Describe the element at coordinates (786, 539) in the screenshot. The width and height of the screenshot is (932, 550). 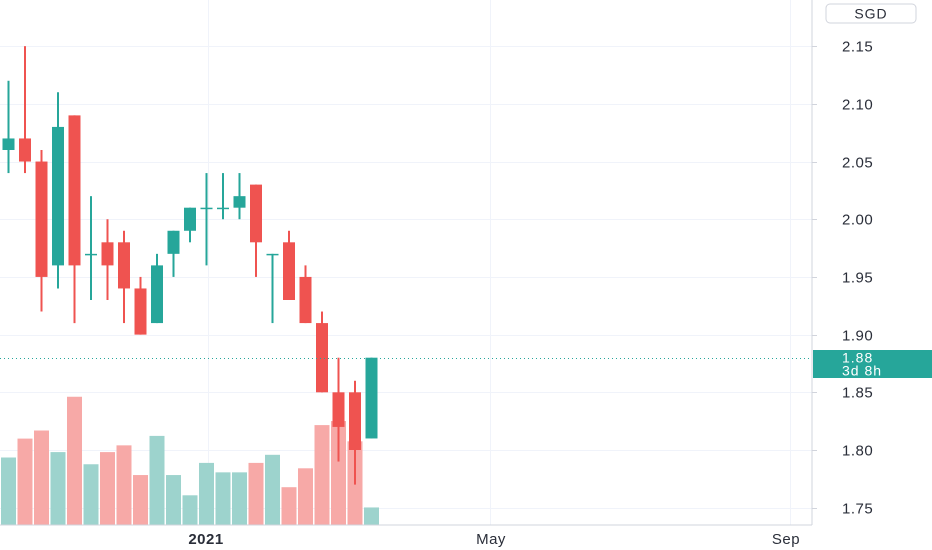
I see `time-axis-tick-label: Sep` at that location.